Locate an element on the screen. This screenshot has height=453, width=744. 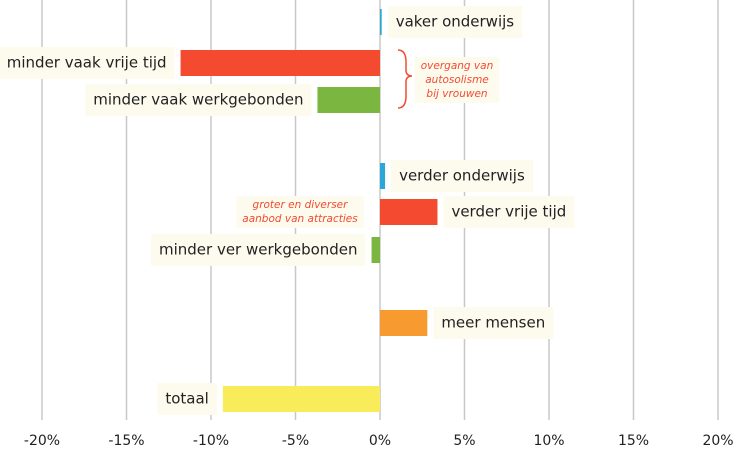
bar-label: minder ver werkgebonden is located at coordinates (258, 250).